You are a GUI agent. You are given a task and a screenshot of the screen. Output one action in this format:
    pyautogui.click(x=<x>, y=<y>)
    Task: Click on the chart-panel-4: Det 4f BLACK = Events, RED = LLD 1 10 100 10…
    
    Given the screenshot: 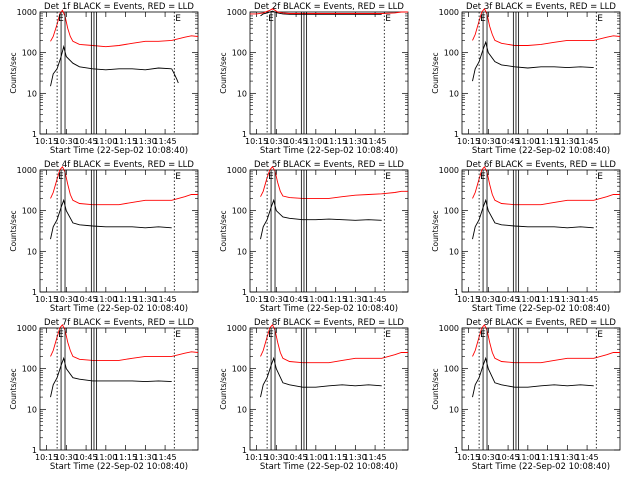 What is the action you would take?
    pyautogui.click(x=104, y=237)
    